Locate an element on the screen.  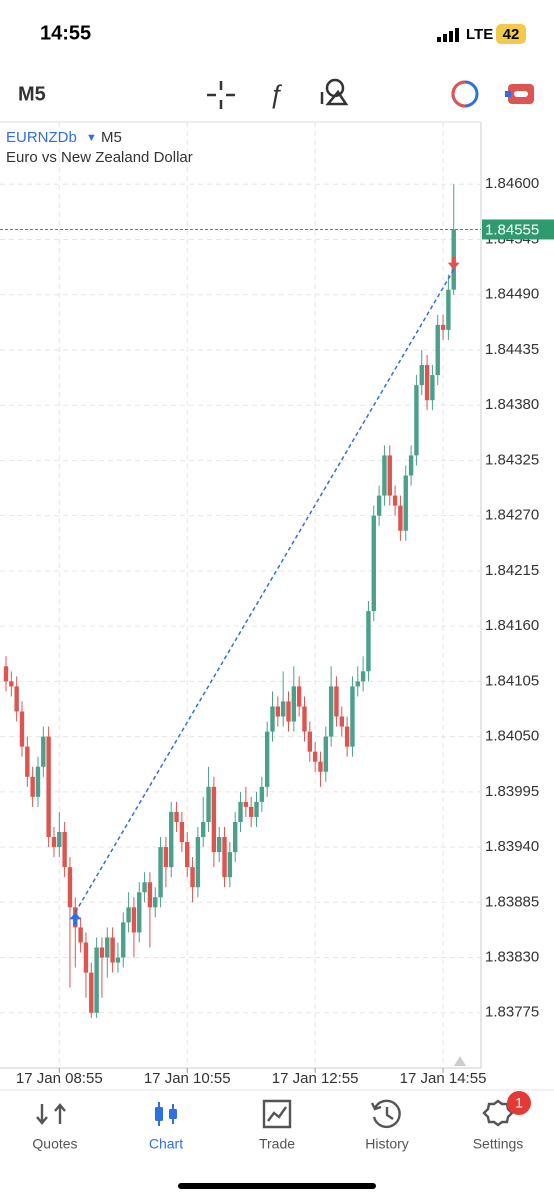
y-tick-label: 1.83995 is located at coordinates (512, 791).